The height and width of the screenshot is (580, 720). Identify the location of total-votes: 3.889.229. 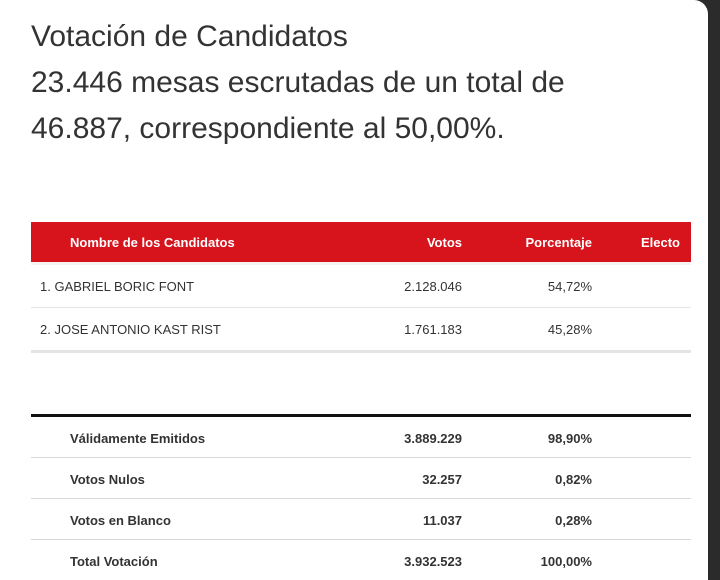
(433, 438).